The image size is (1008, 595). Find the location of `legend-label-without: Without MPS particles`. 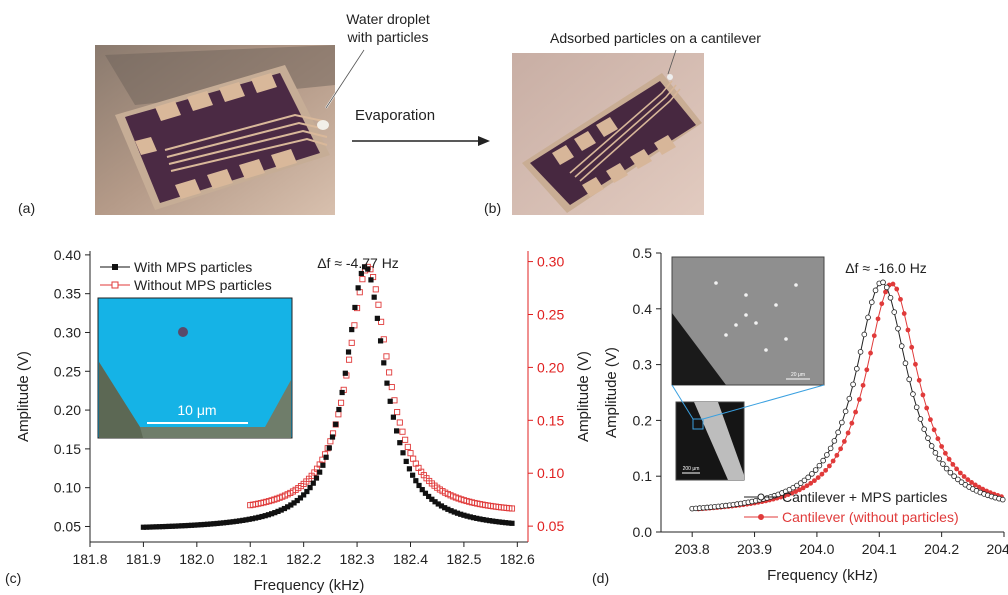

legend-label-without: Without MPS particles is located at coordinates (203, 285).